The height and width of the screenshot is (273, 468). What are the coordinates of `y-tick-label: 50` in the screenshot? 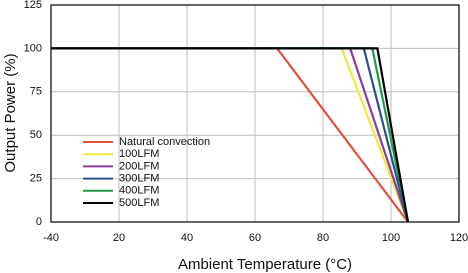 It's located at (36, 135).